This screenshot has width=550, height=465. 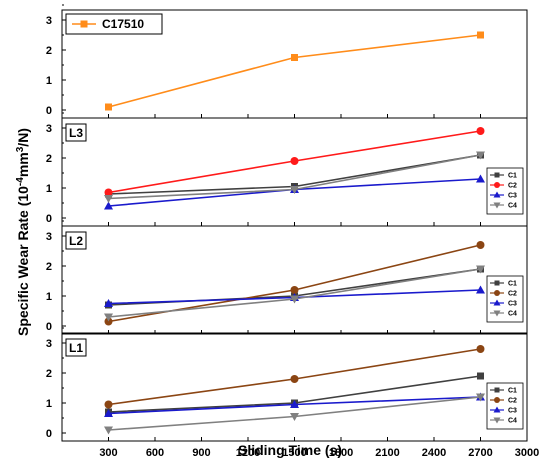 I want to click on x-tick-label: 1800, so click(x=341, y=453).